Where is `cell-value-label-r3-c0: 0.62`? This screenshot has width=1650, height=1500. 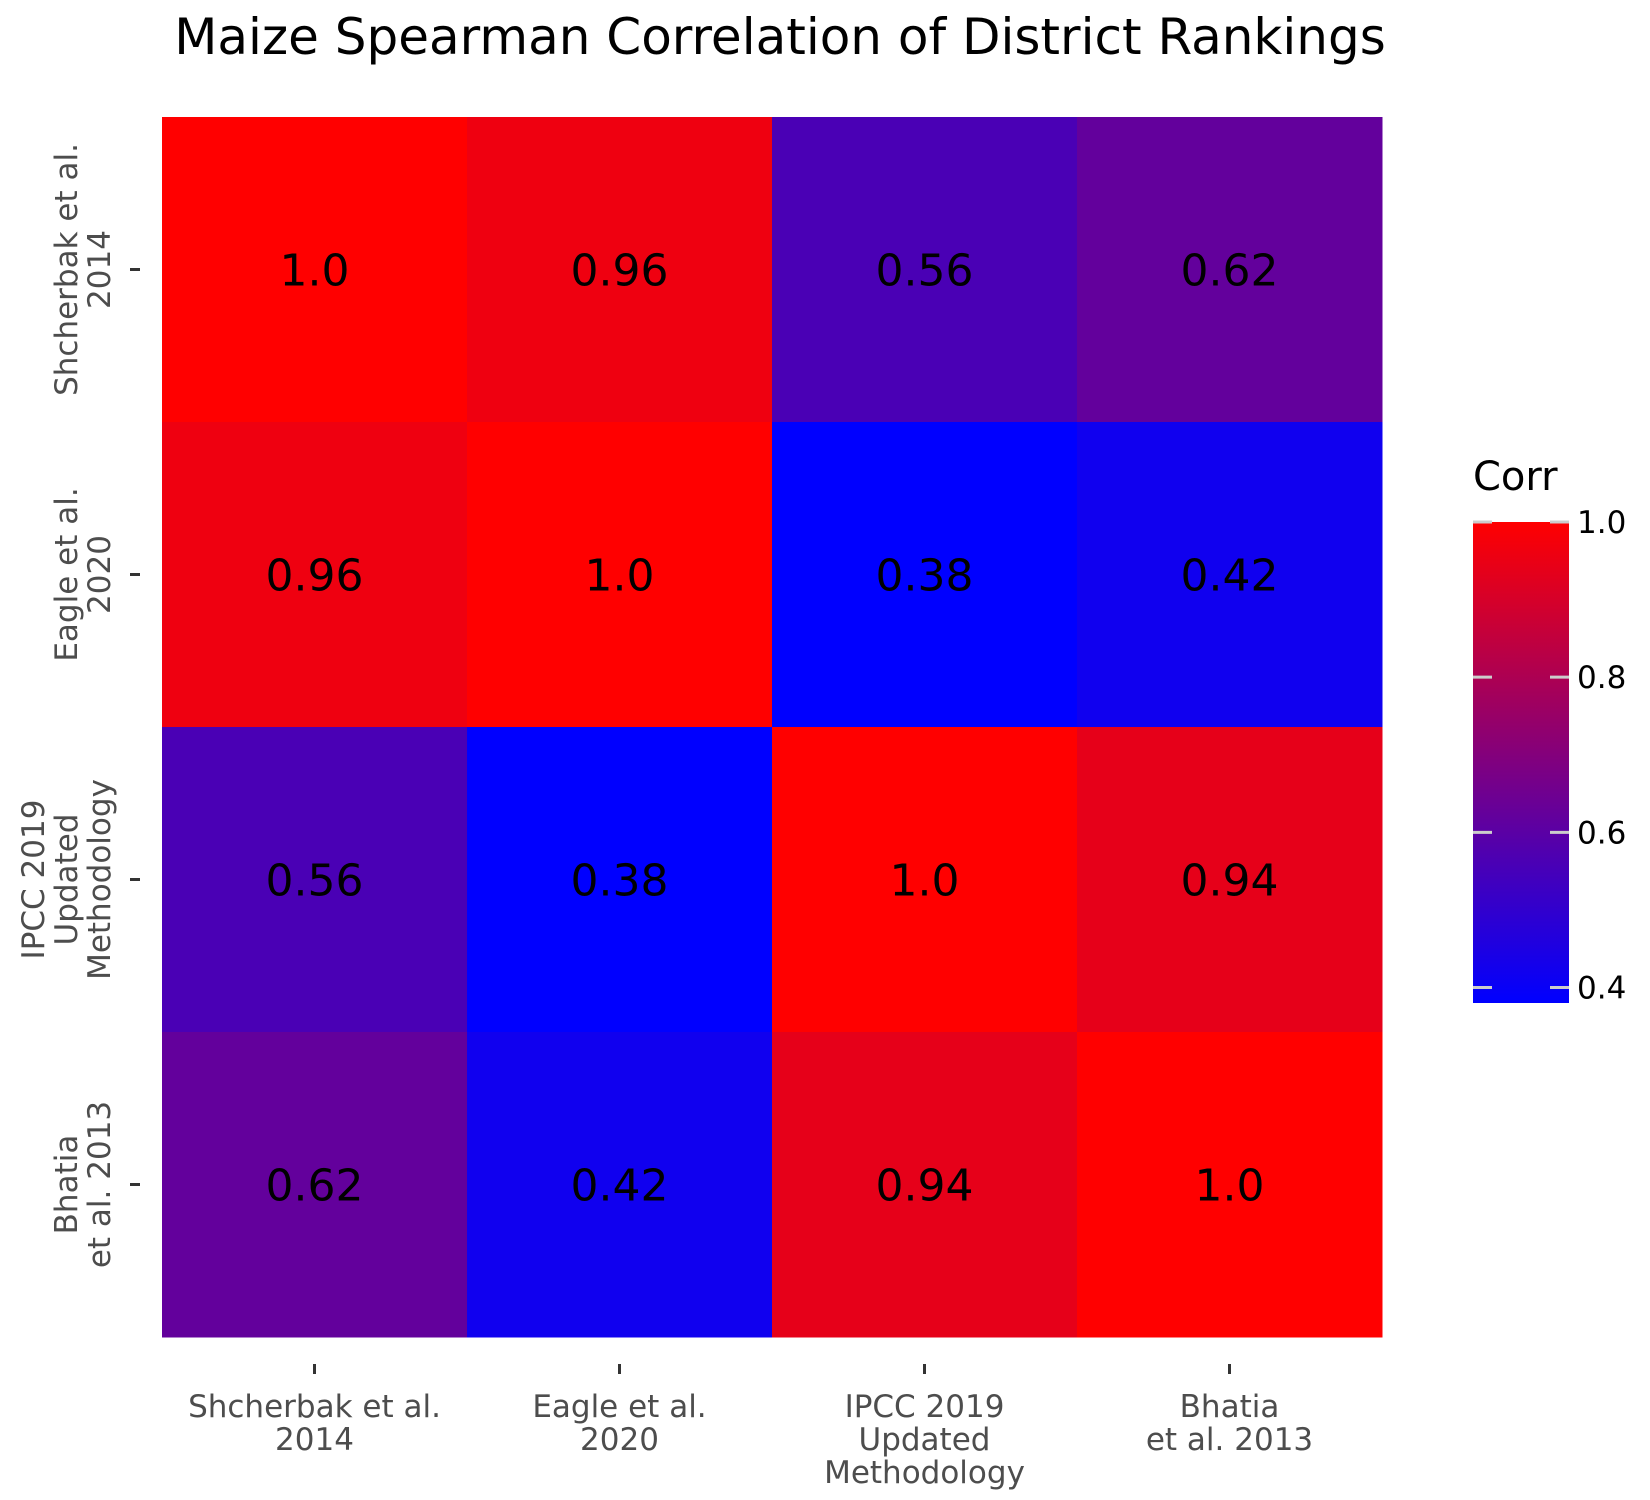 cell-value-label-r3-c0: 0.62 is located at coordinates (315, 1186).